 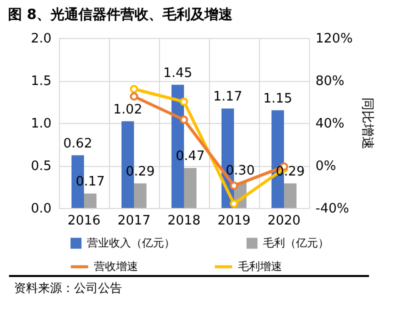 I want to click on y2-tick-label: 40%, so click(x=330, y=124).